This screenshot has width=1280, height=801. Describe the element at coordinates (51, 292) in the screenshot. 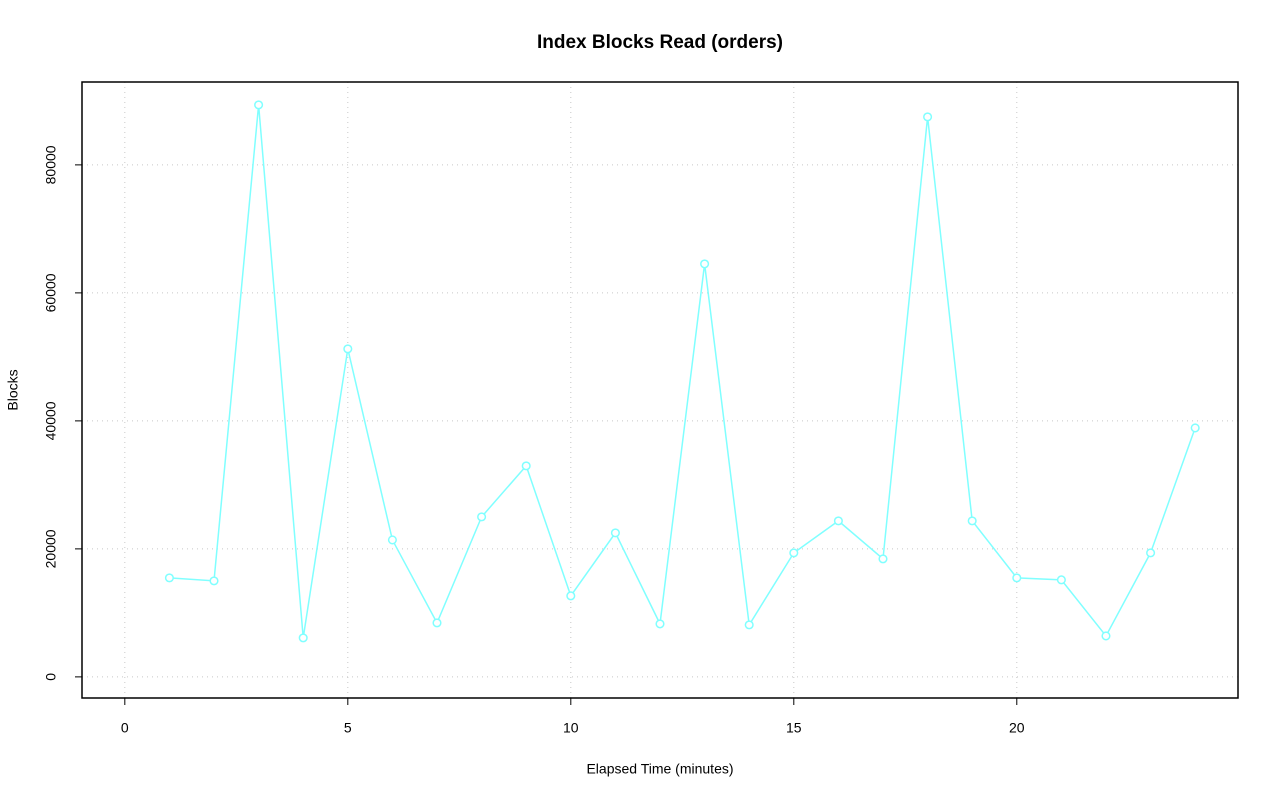

I see `y-tick-label: 60000` at that location.